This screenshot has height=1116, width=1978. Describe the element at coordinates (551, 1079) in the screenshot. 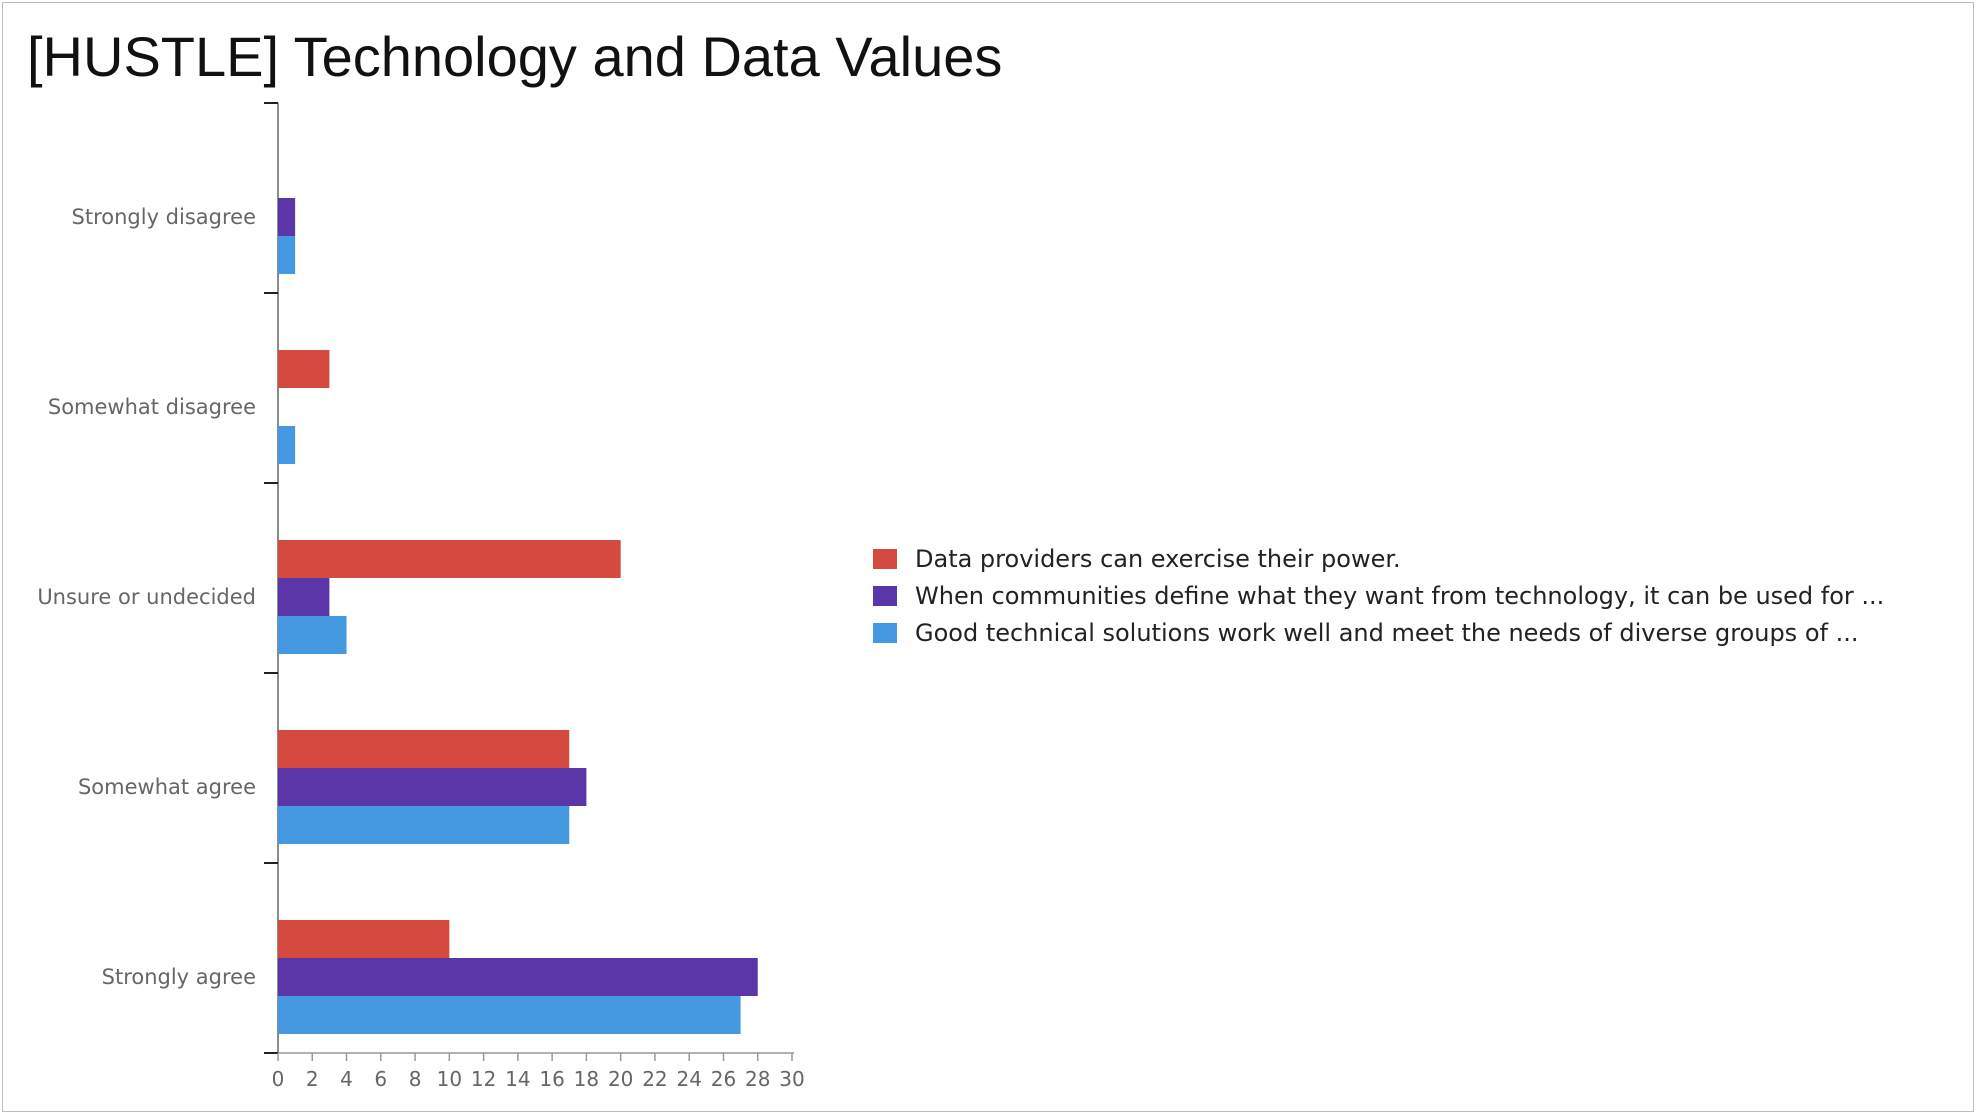

I see `x-tick-label: 16` at that location.